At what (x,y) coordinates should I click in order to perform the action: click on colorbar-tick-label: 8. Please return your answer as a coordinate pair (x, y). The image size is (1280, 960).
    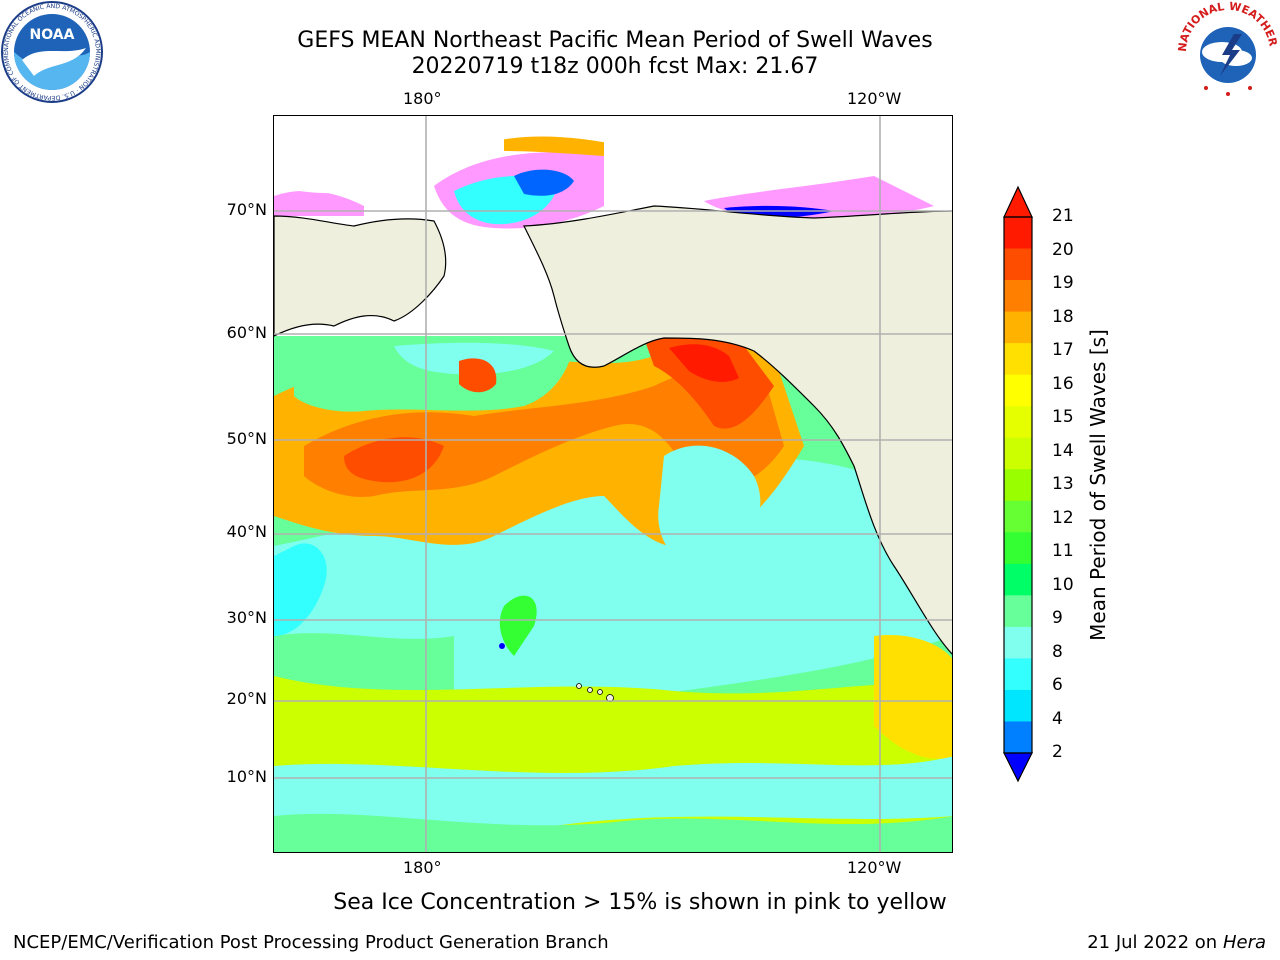
    Looking at the image, I should click on (1057, 651).